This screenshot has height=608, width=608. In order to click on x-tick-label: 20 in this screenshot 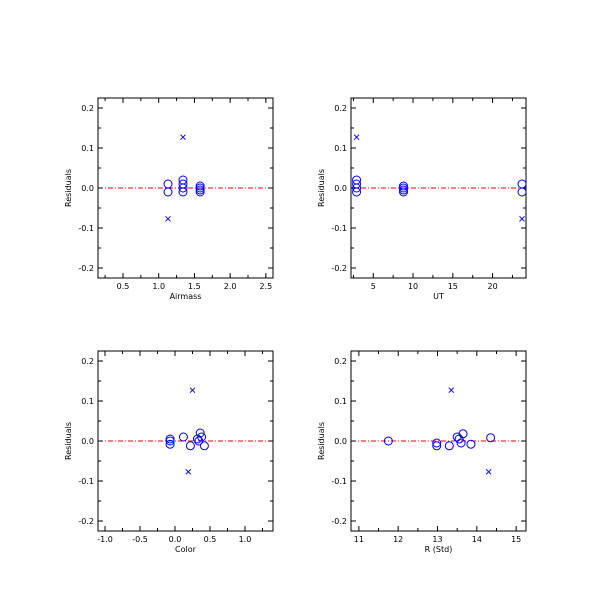, I will do `click(492, 286)`.